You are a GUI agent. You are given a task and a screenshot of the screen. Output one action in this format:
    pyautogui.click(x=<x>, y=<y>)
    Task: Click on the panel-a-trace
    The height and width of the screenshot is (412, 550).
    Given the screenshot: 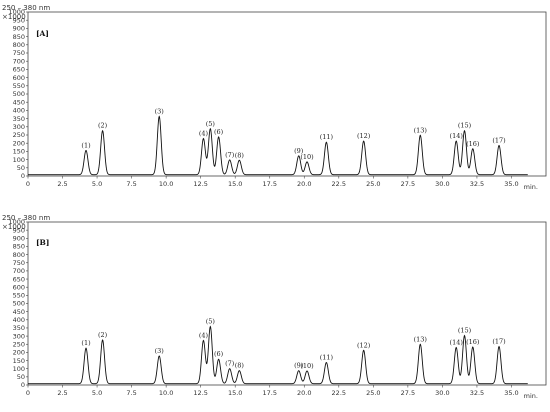 What is the action you would take?
    pyautogui.click(x=278, y=145)
    